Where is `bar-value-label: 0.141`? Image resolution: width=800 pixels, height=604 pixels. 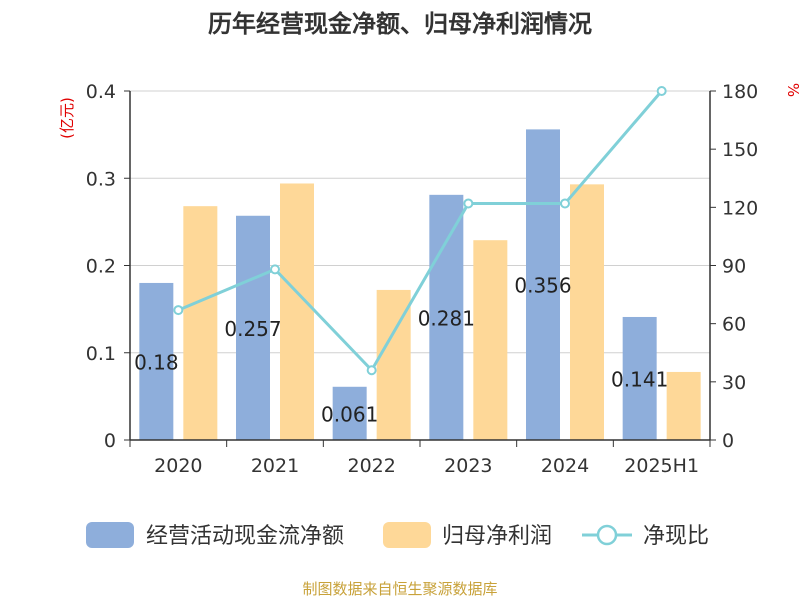
bar-value-label: 0.141 is located at coordinates (639, 379).